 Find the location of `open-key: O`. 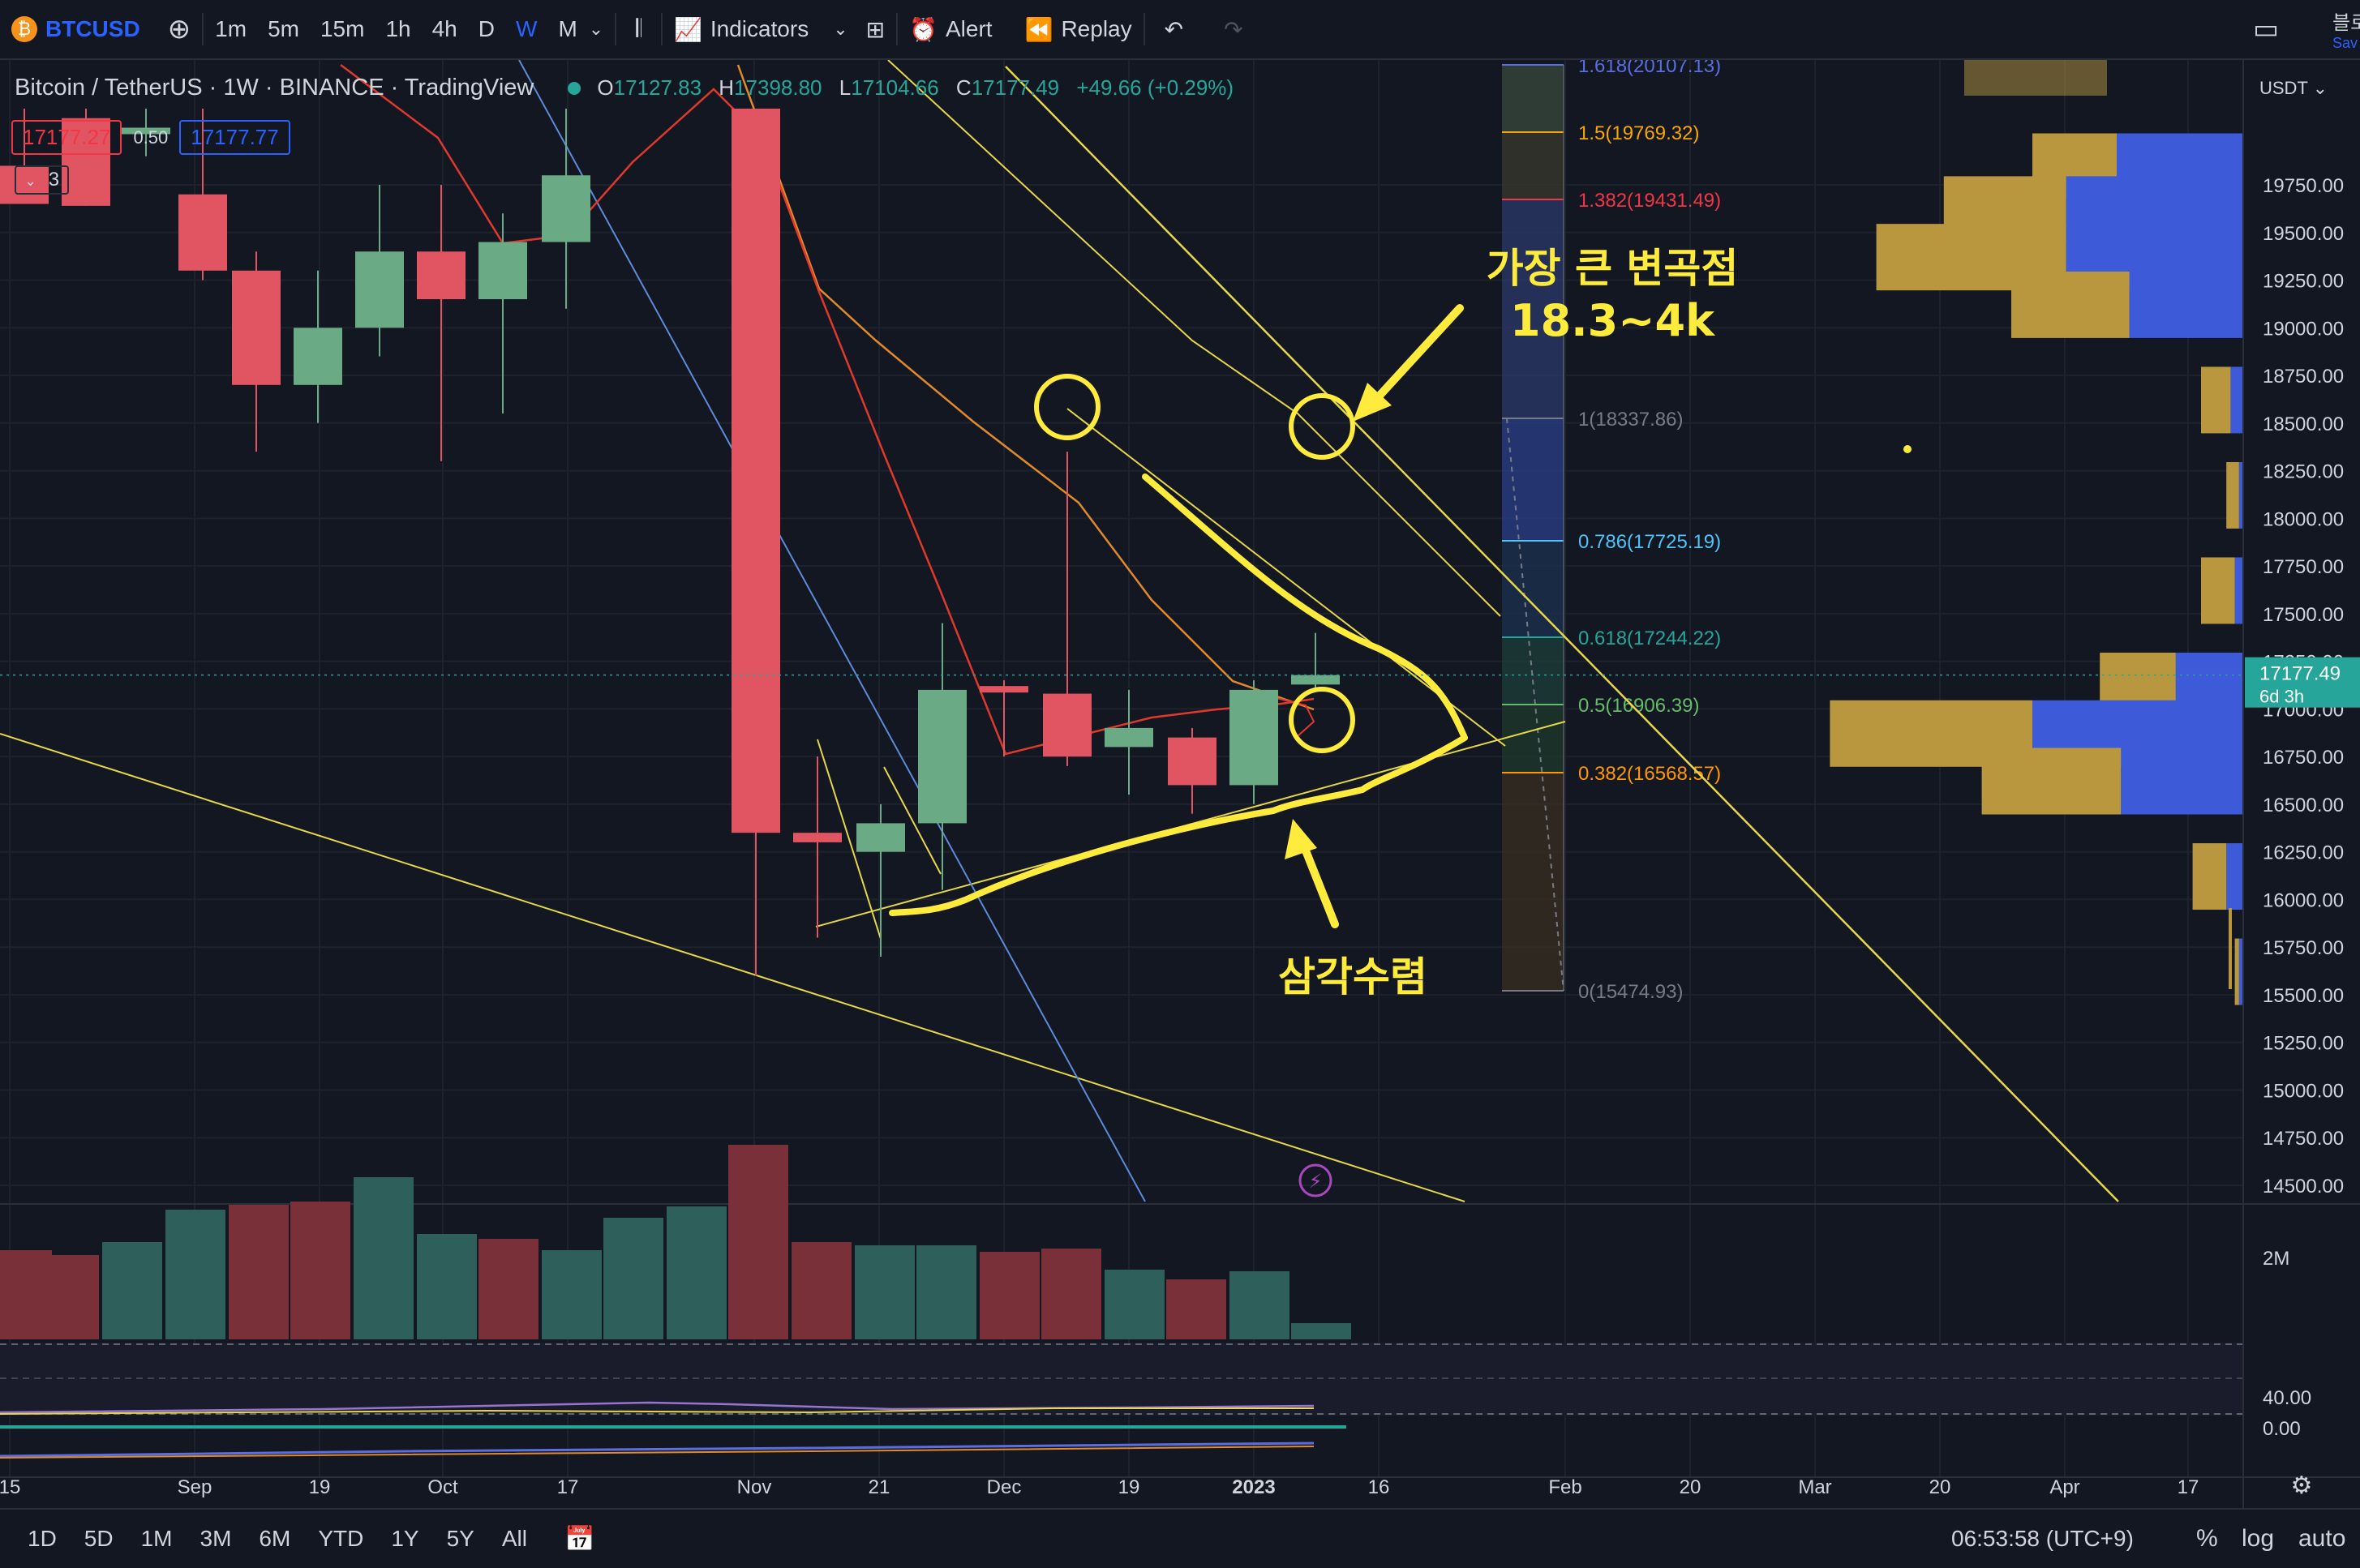

open-key: O is located at coordinates (606, 87).